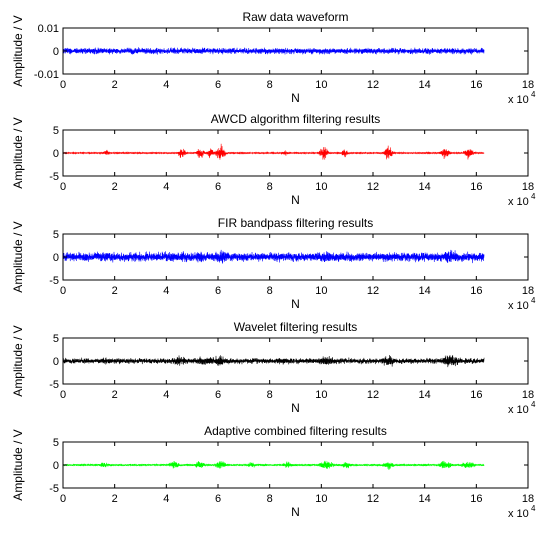 The image size is (550, 540). I want to click on subplot-title: Wavelet filtering results, so click(296, 327).